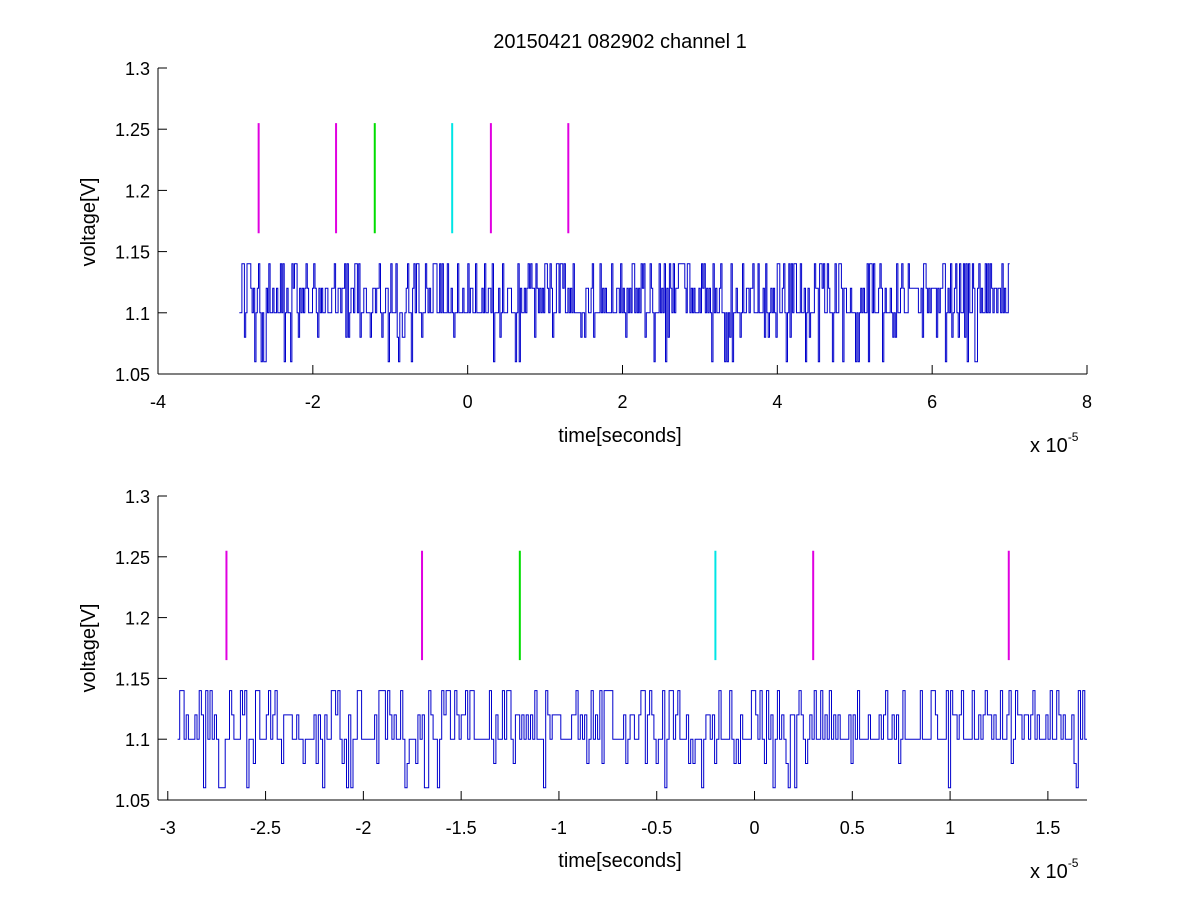 Image resolution: width=1200 pixels, height=901 pixels. What do you see at coordinates (777, 402) in the screenshot?
I see `x-tick-label: 4` at bounding box center [777, 402].